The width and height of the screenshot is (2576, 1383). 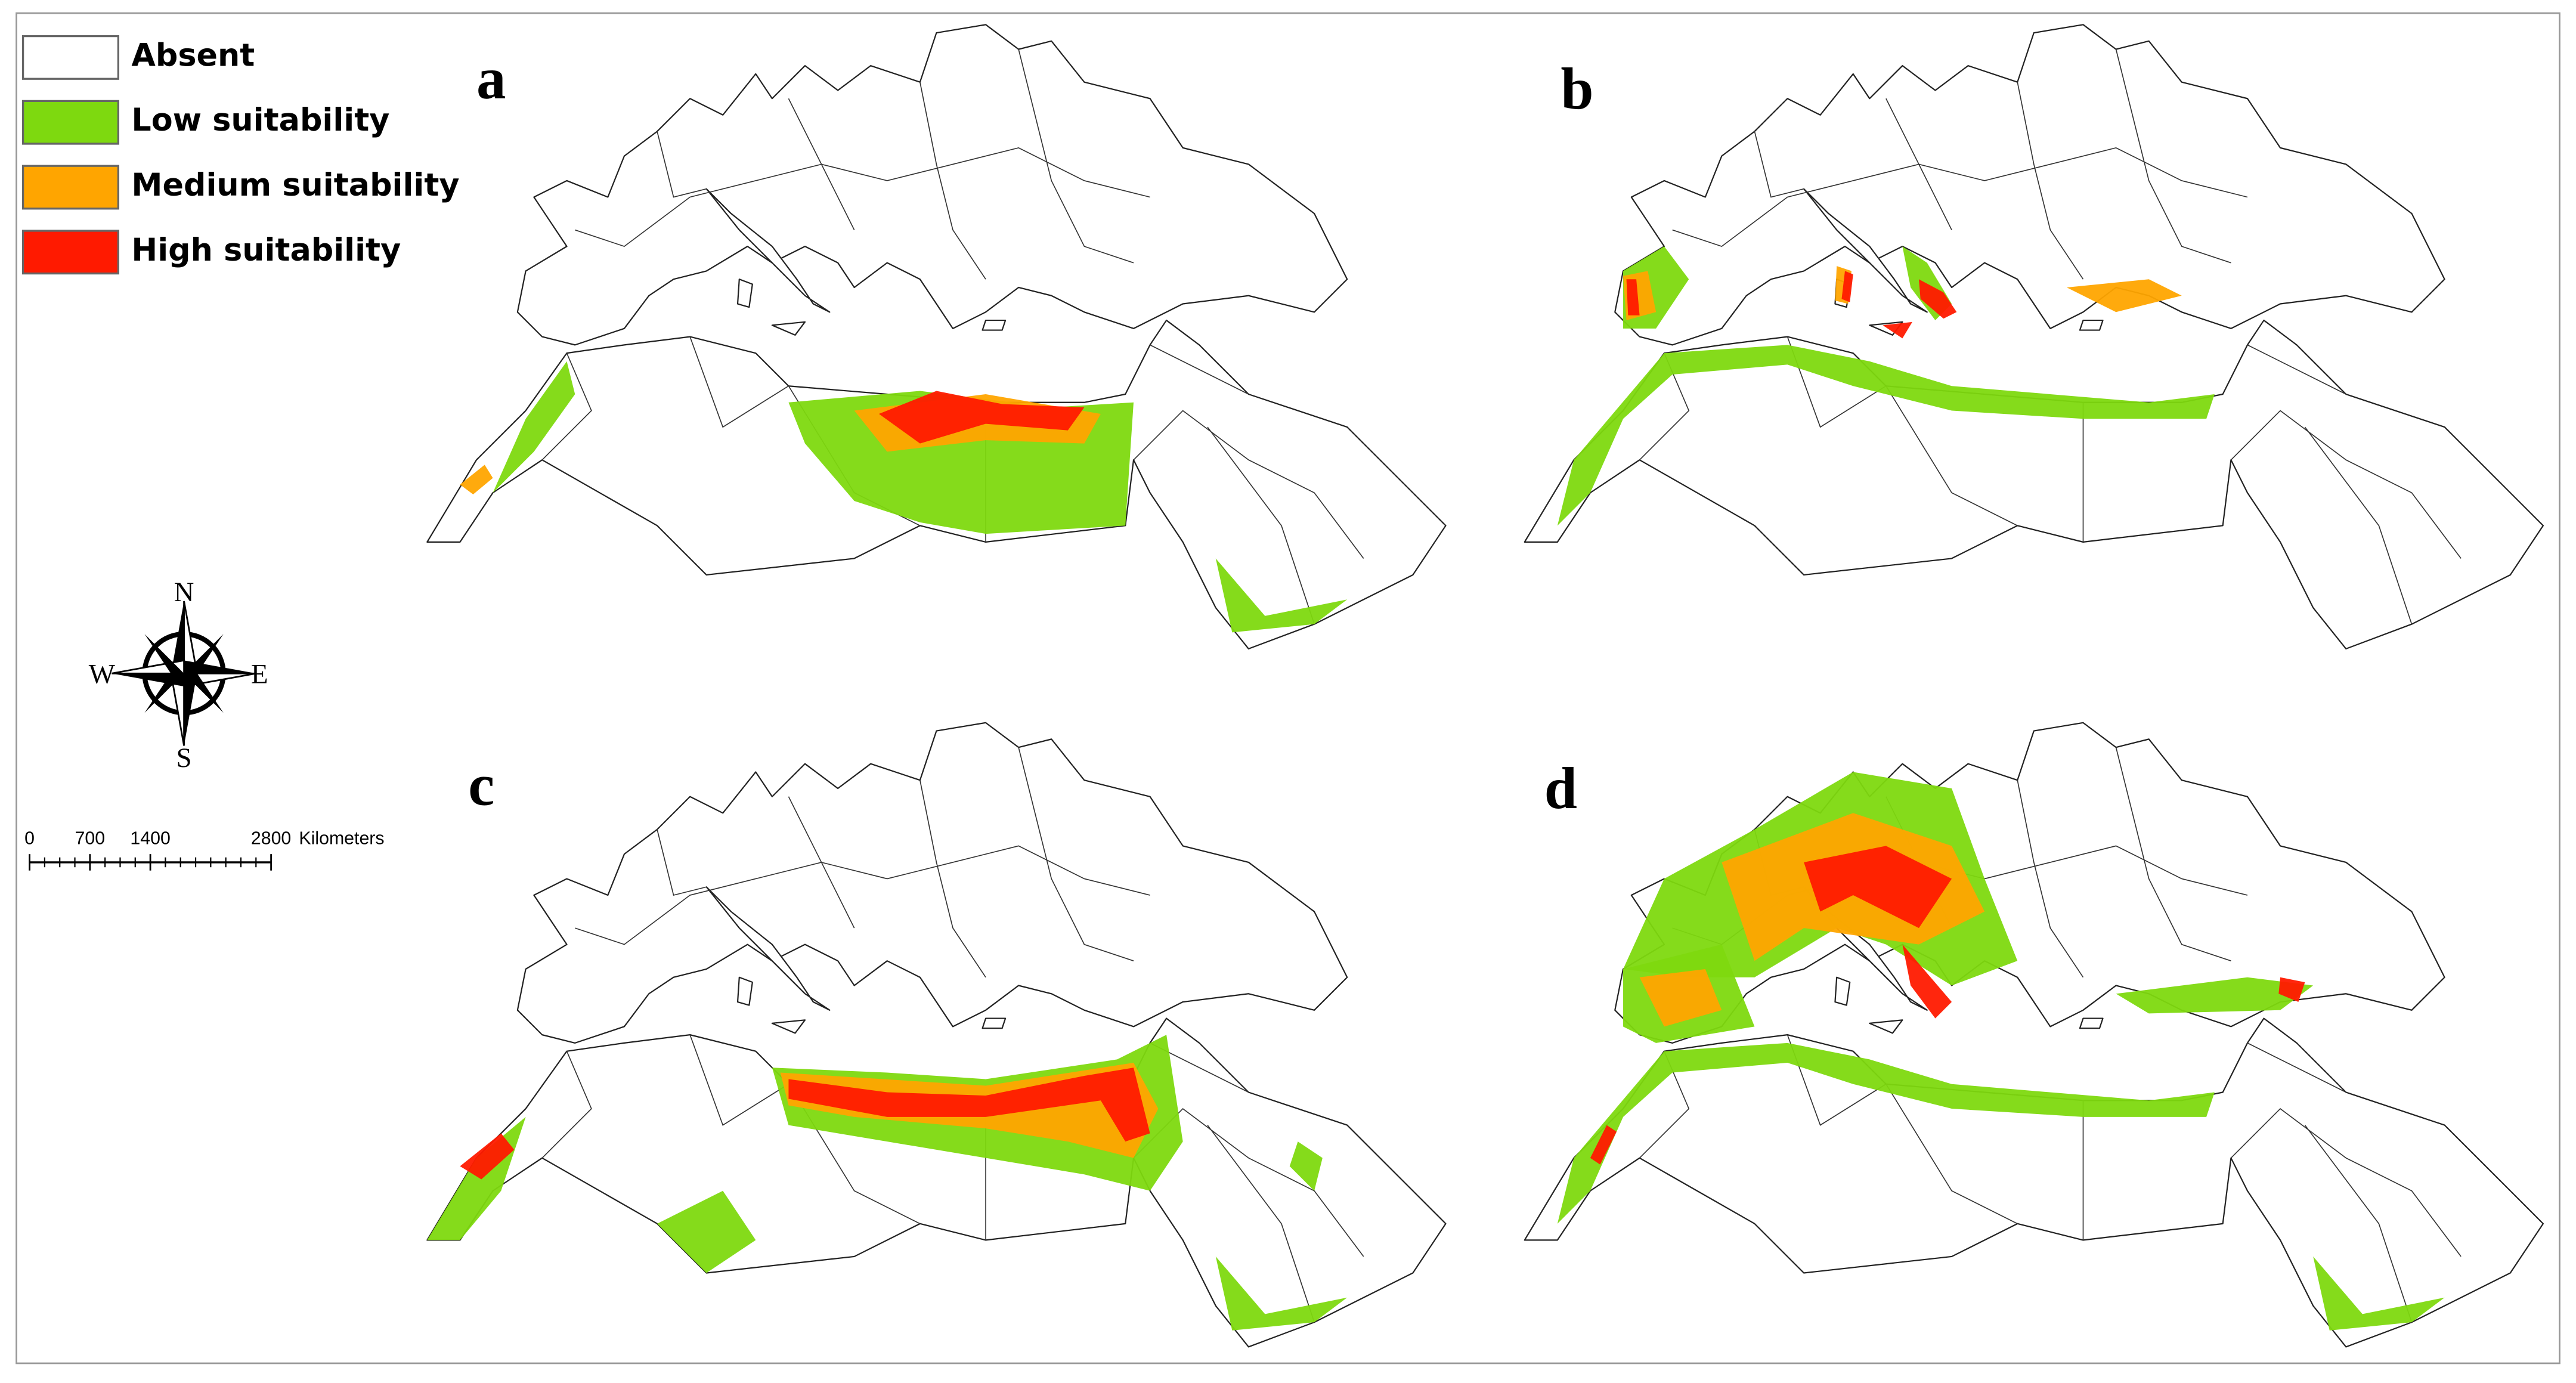 I want to click on scale-bar-unit: Kilometers, so click(x=342, y=839).